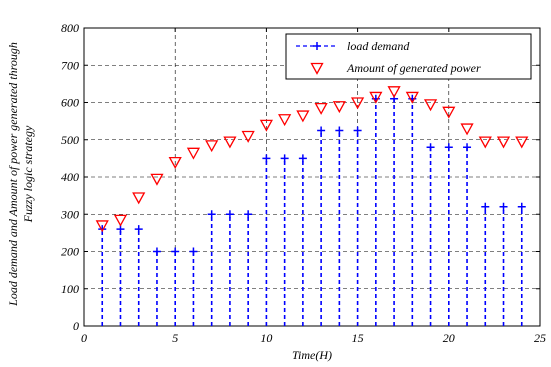 This screenshot has width=551, height=367. What do you see at coordinates (540, 338) in the screenshot?
I see `x-tick-label: 25` at bounding box center [540, 338].